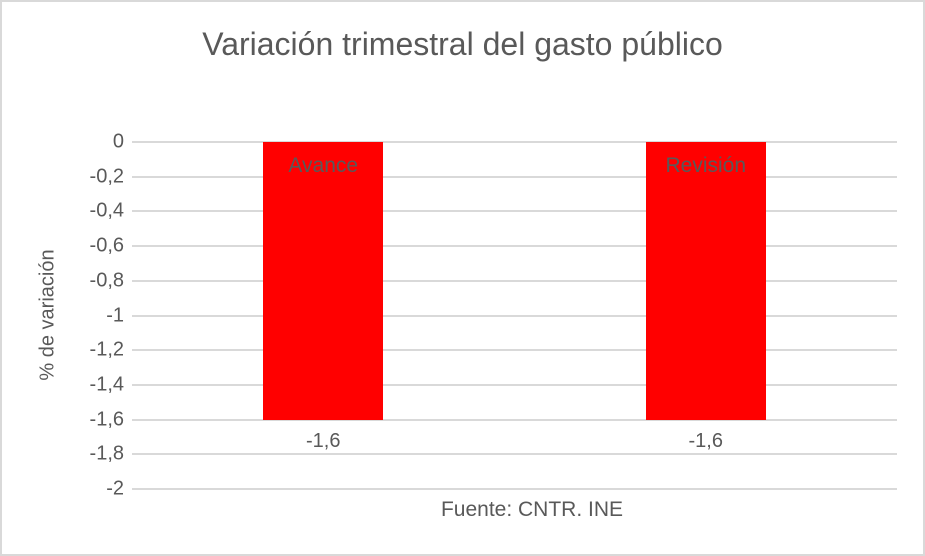 The width and height of the screenshot is (925, 556). I want to click on bar-avance: Avance, so click(323, 281).